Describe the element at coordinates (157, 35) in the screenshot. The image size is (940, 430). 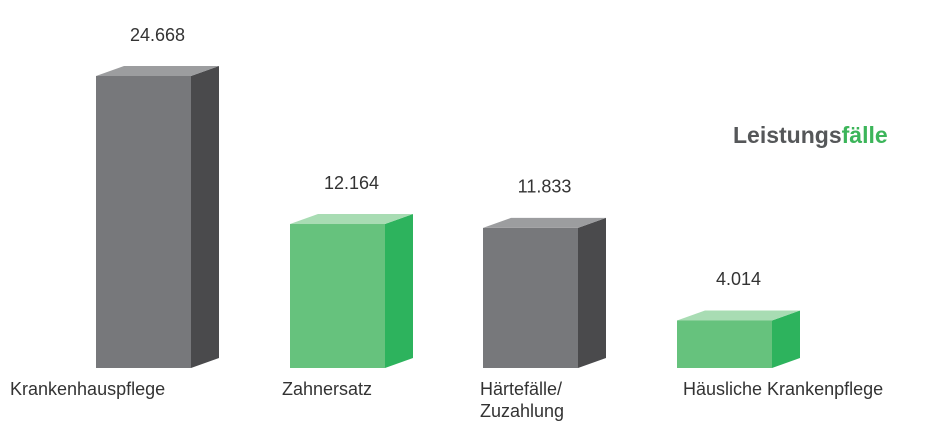
I see `value-label: 24.668` at that location.